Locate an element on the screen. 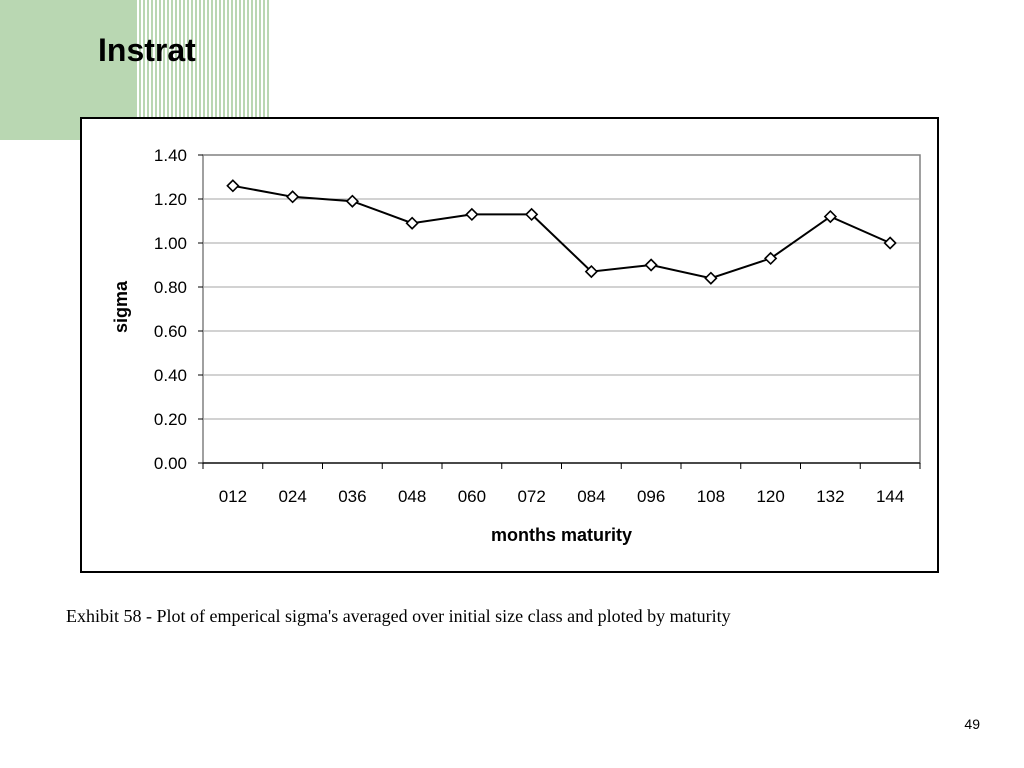 Image resolution: width=1024 pixels, height=768 pixels. x-tick-label: 060 is located at coordinates (472, 496).